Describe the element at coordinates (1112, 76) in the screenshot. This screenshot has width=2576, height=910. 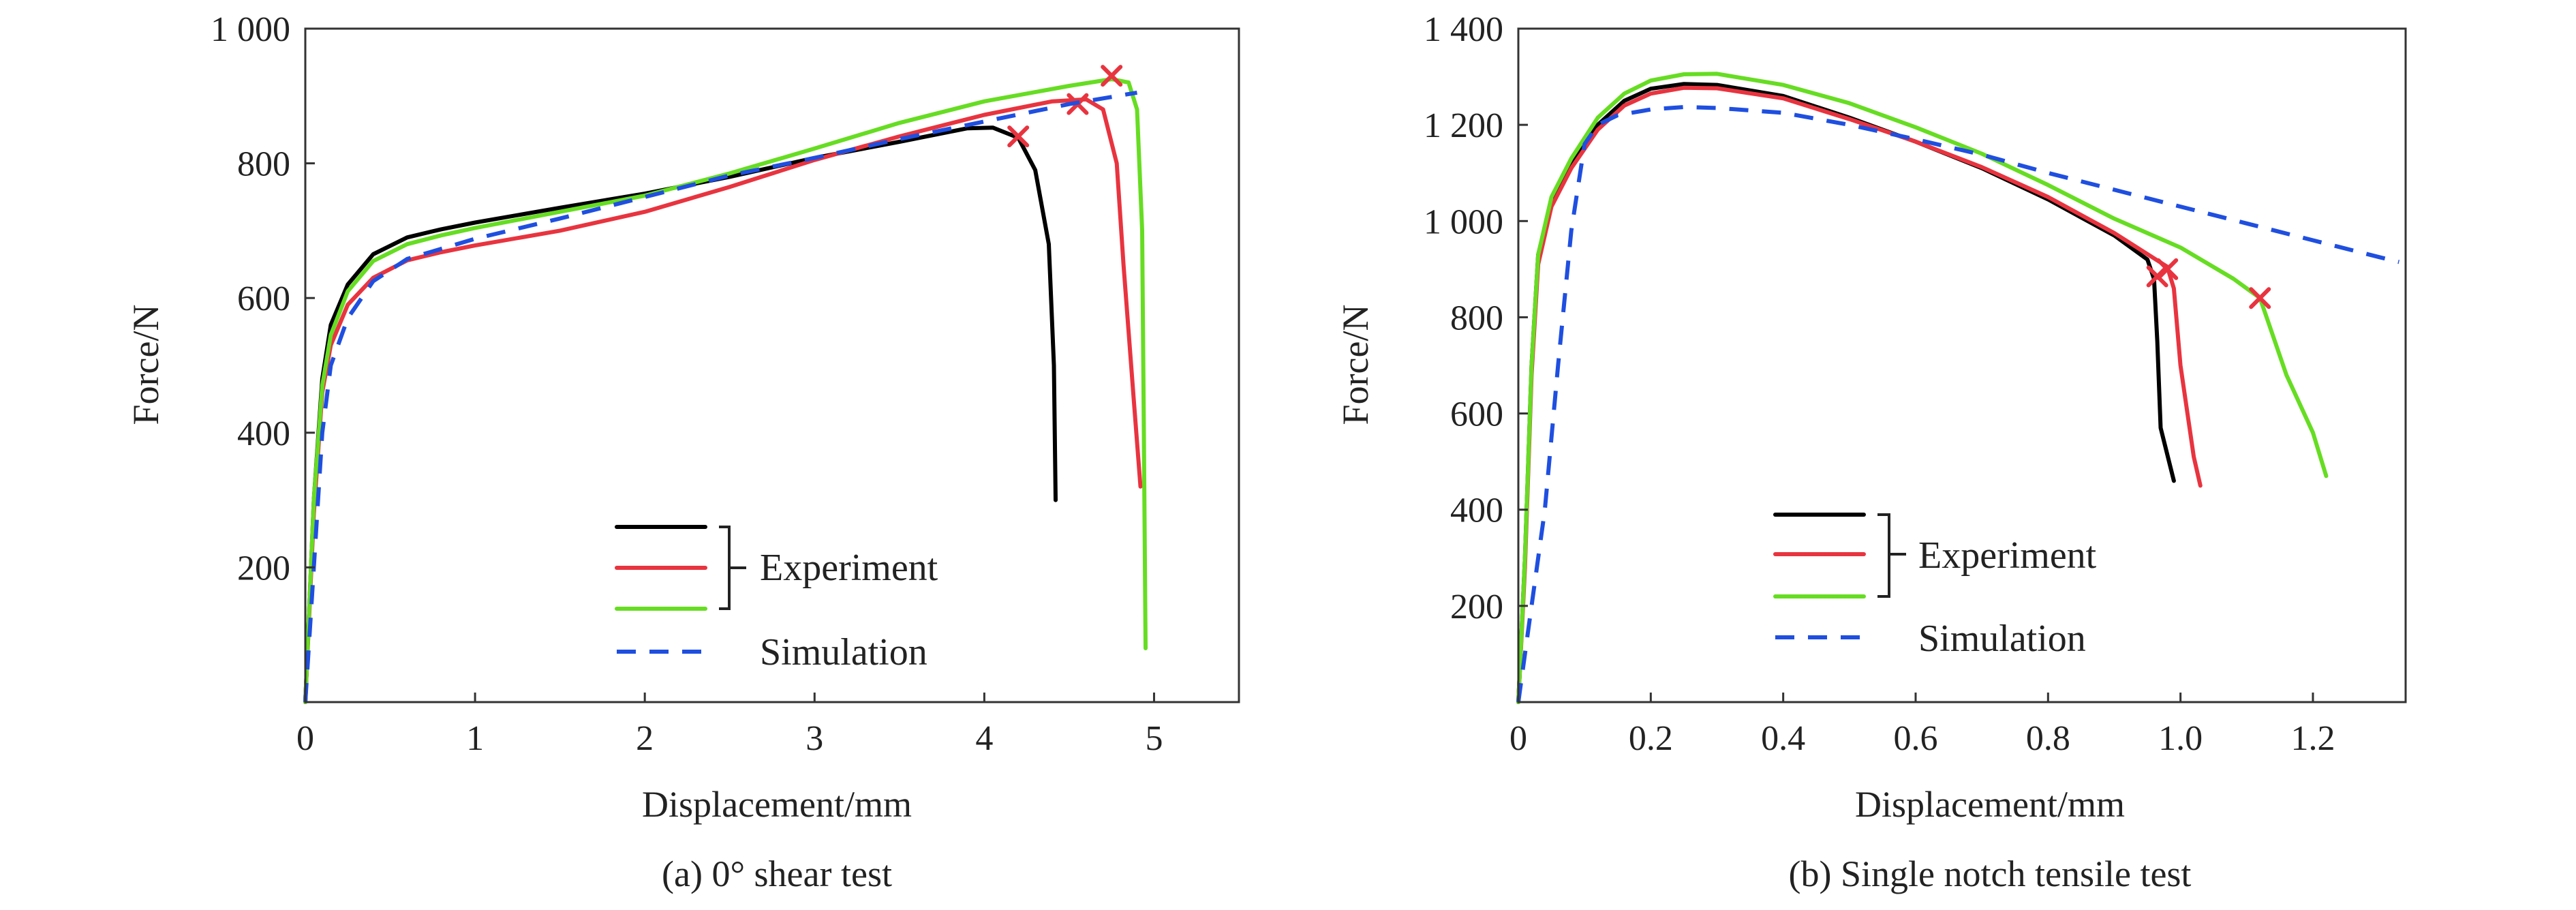
I see `fracture-marker-a-green` at that location.